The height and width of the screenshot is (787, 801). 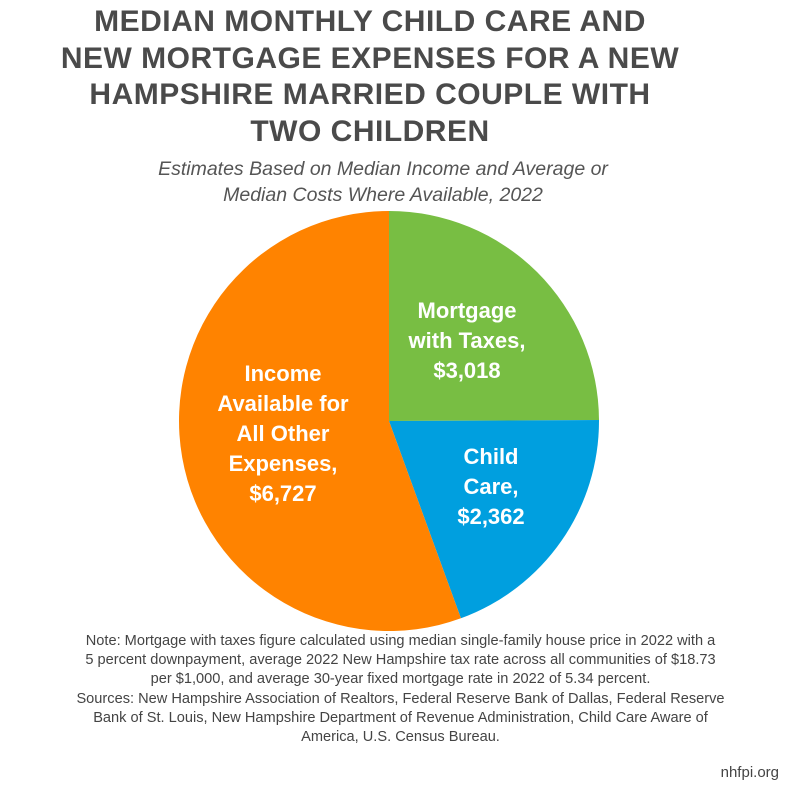 What do you see at coordinates (467, 340) in the screenshot?
I see `slice-label: Mortgage with Taxes, $3,018` at bounding box center [467, 340].